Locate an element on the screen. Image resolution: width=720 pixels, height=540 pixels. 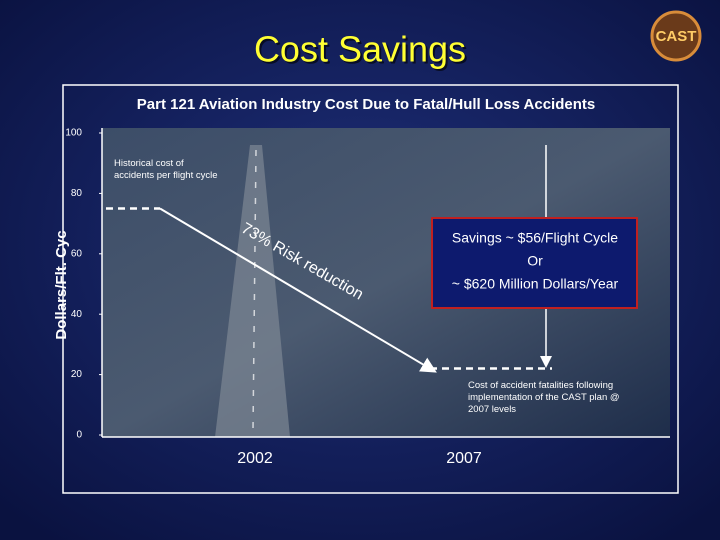
y-tick-label: 60 is located at coordinates (77, 253).